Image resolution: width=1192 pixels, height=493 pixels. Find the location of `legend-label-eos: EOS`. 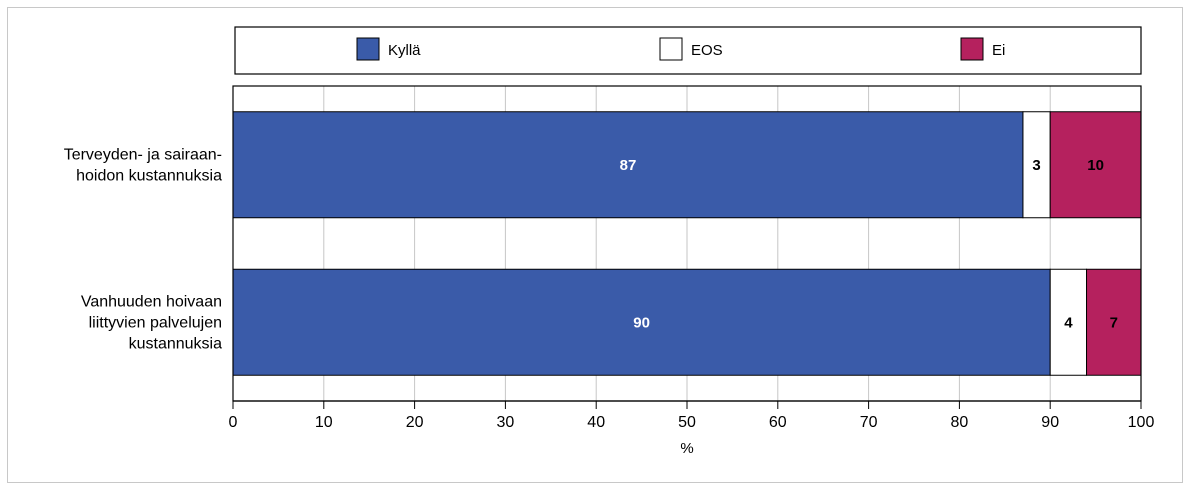

legend-label-eos: EOS is located at coordinates (707, 50).